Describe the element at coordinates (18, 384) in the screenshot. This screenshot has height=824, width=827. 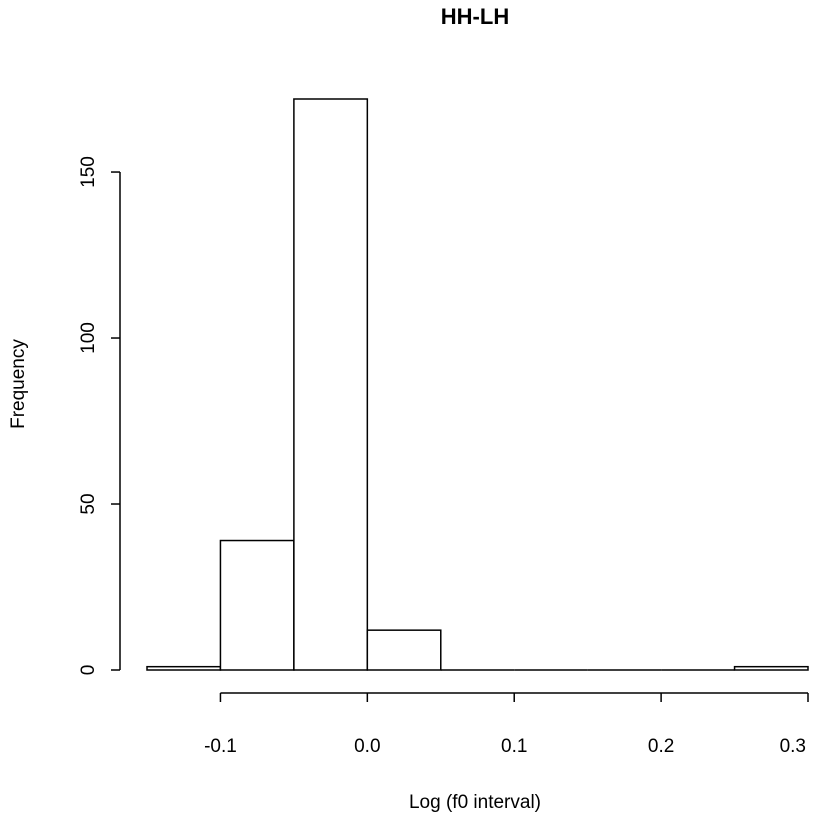
I see `y-axis-label: Frequency` at that location.